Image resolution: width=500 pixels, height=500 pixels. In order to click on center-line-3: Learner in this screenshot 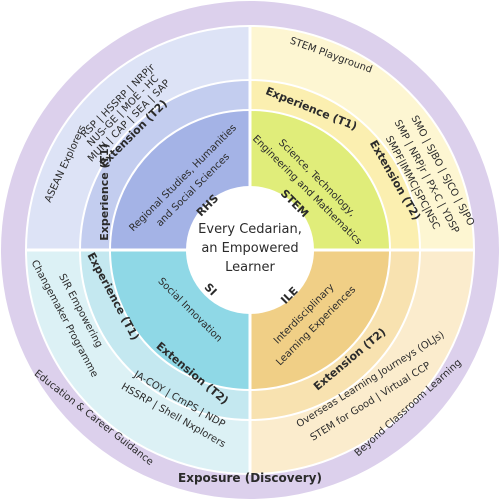, I will do `click(250, 267)`.